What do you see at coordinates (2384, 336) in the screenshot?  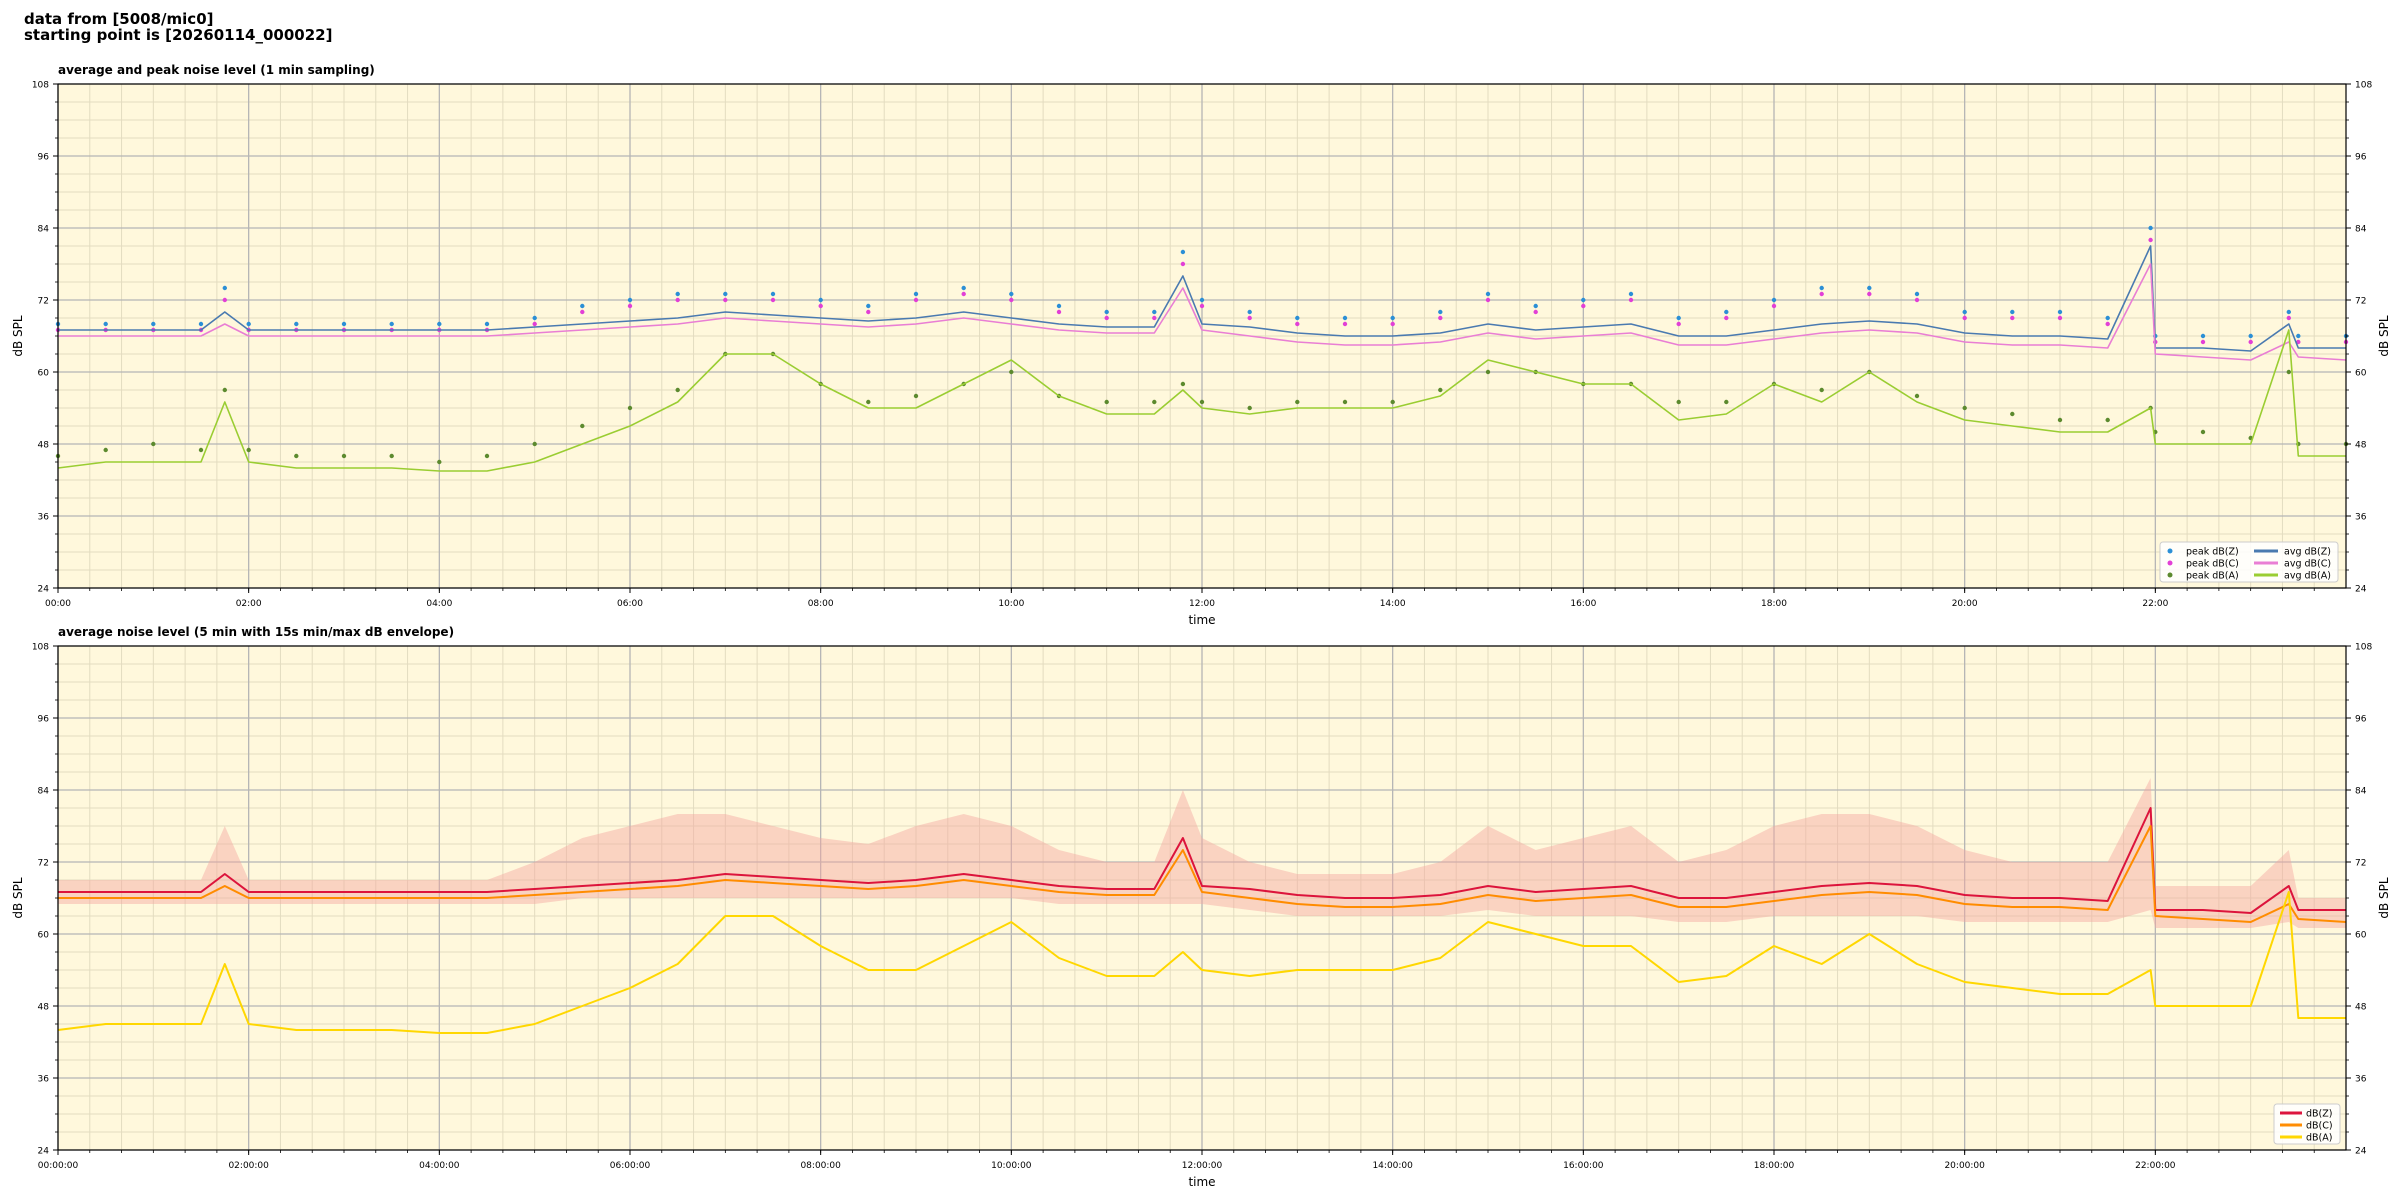 I see `panel1-ylabel-right: dB SPL` at bounding box center [2384, 336].